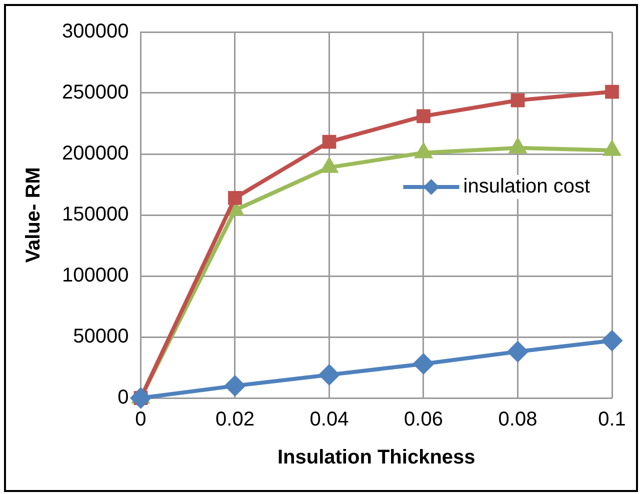 Image resolution: width=642 pixels, height=494 pixels. Describe the element at coordinates (95, 31) in the screenshot. I see `y-tick-label: 300000` at that location.